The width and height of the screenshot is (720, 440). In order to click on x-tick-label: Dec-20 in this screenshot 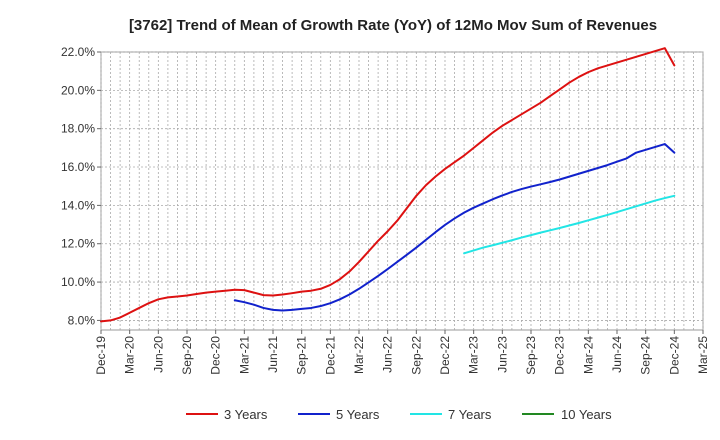, I will do `click(216, 355)`.